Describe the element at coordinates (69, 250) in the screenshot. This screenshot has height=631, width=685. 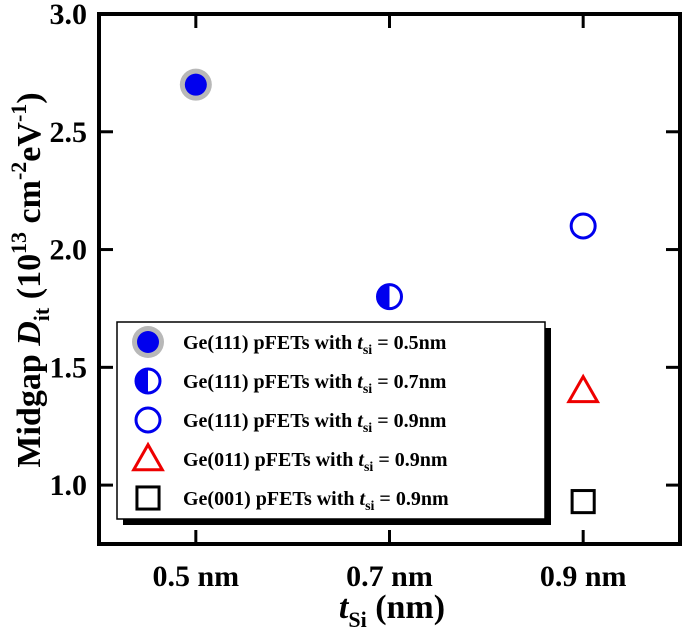
I see `y-tick-label: 2.0` at that location.